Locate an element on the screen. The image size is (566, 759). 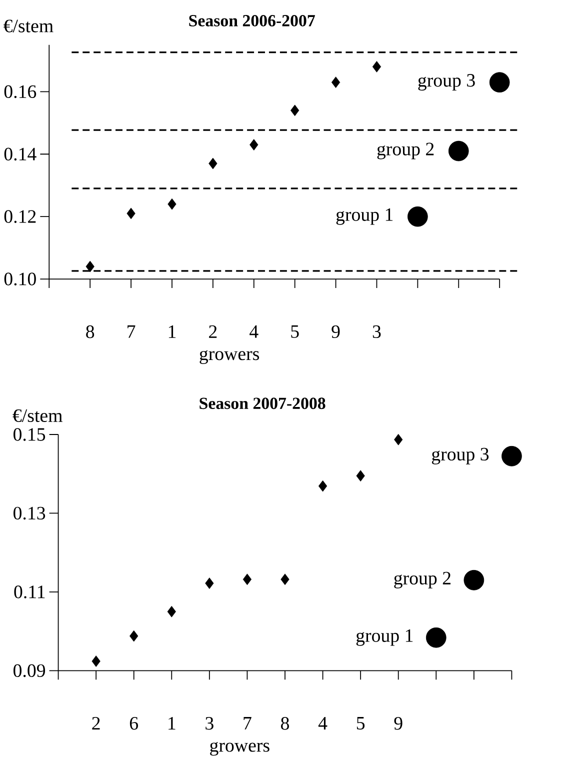
x-tick-label: 6 is located at coordinates (134, 723).